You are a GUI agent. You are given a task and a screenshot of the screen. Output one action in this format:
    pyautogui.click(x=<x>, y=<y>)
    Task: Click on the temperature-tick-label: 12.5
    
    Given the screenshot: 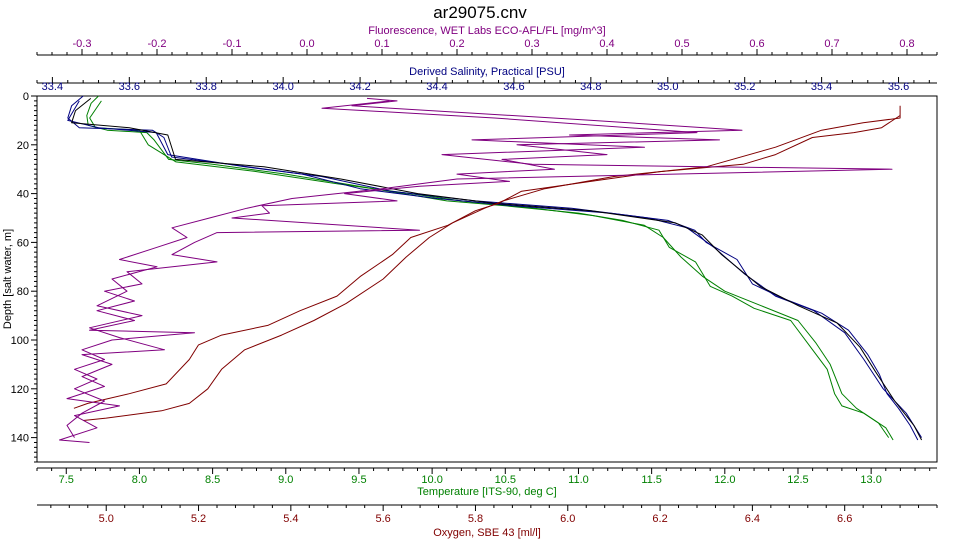 What is the action you would take?
    pyautogui.click(x=797, y=480)
    